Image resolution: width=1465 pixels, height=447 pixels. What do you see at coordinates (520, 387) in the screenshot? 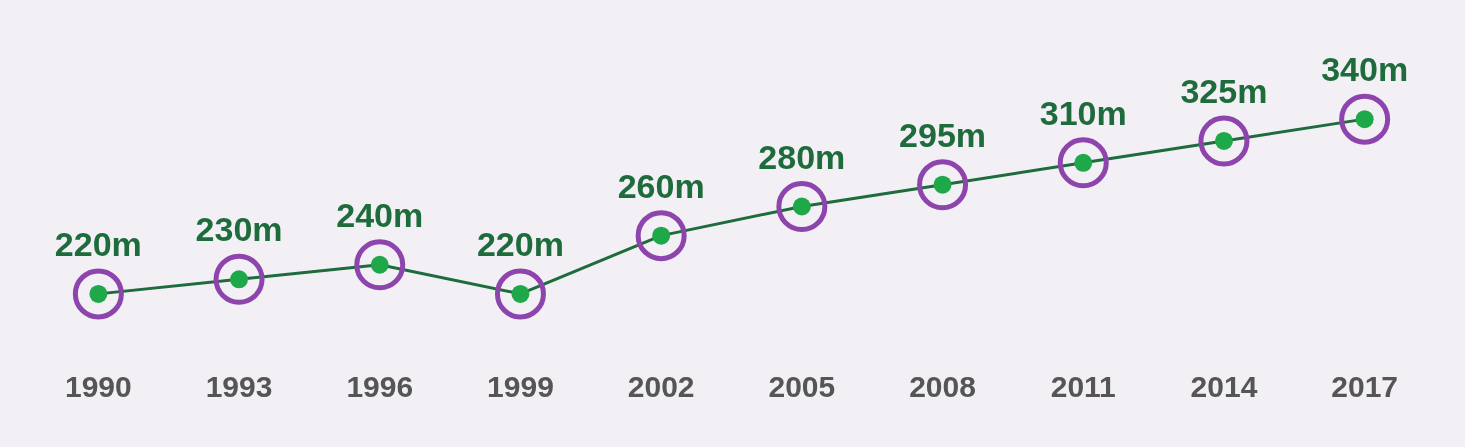
I see `x-tick-label: 1999` at bounding box center [520, 387].